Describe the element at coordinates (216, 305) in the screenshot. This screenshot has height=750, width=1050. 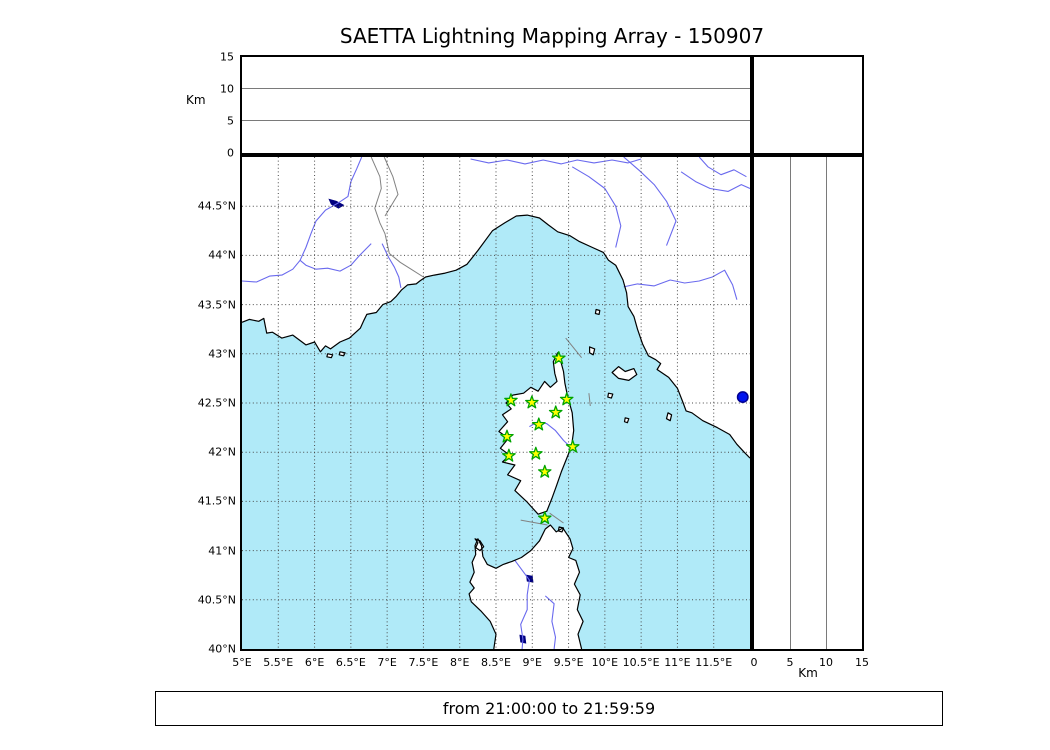
I see `lat-tick-43.5: 43.5°N` at that location.